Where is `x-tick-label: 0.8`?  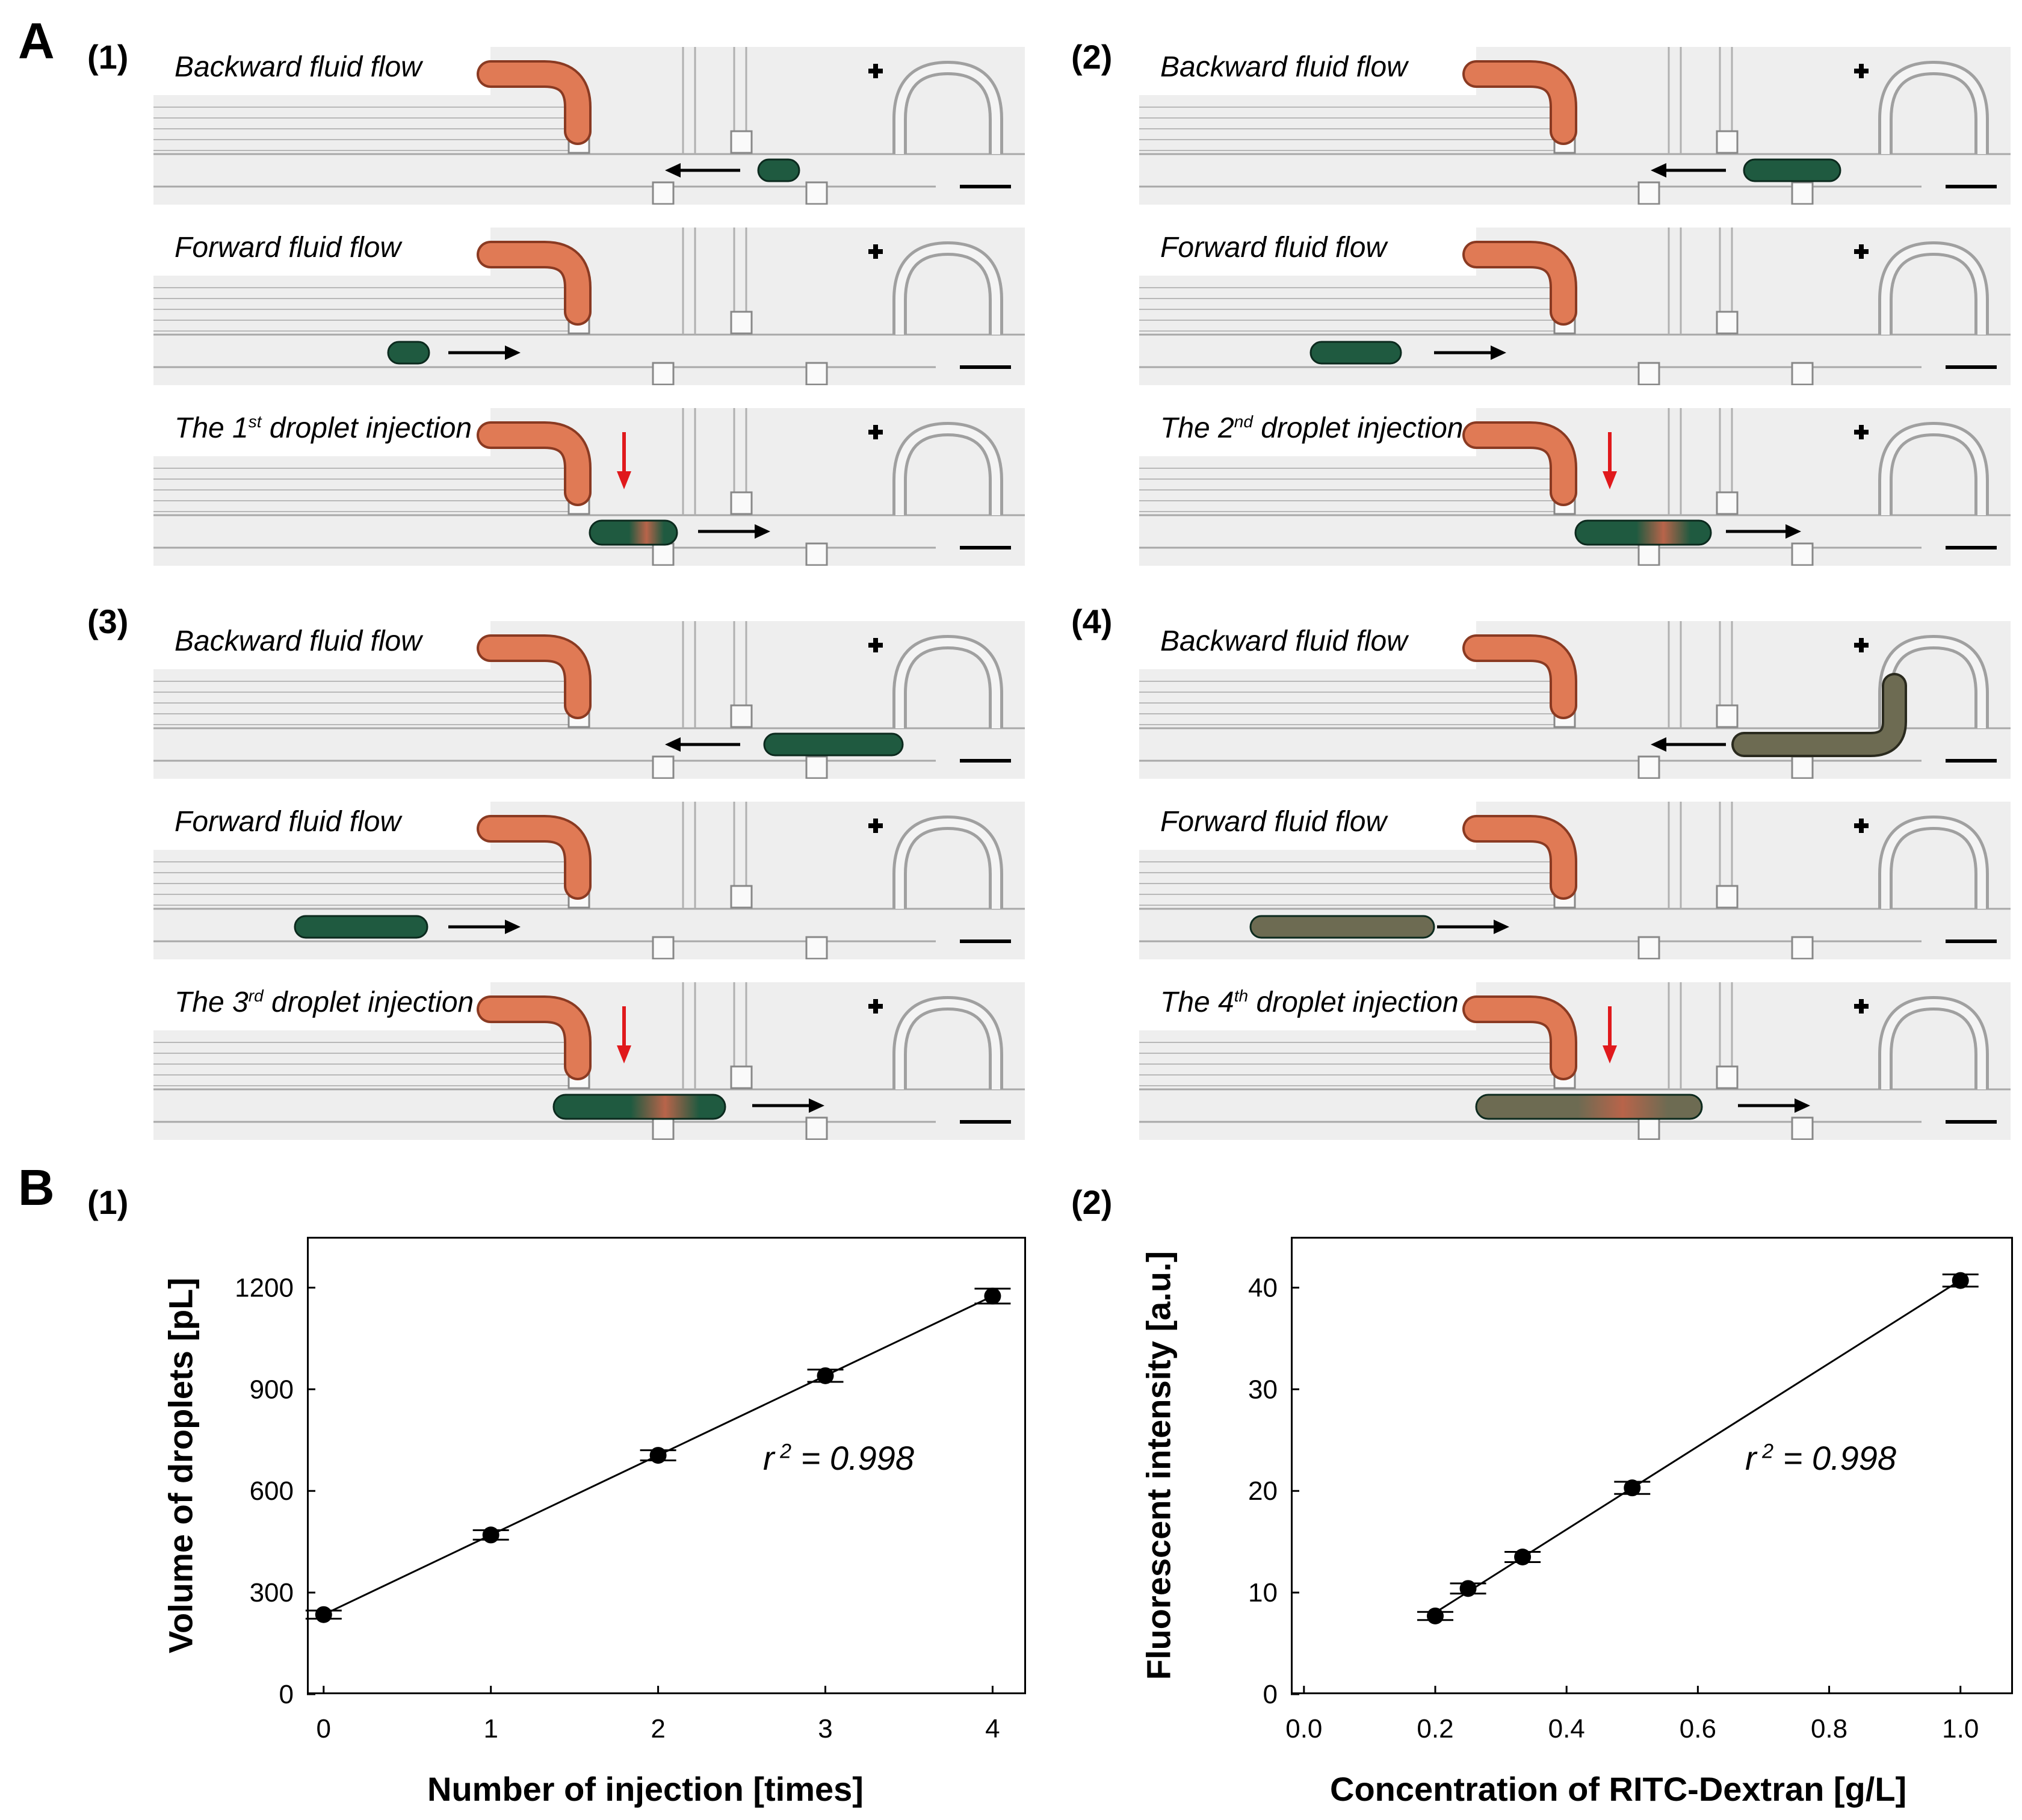 x-tick-label: 0.8 is located at coordinates (1829, 1729).